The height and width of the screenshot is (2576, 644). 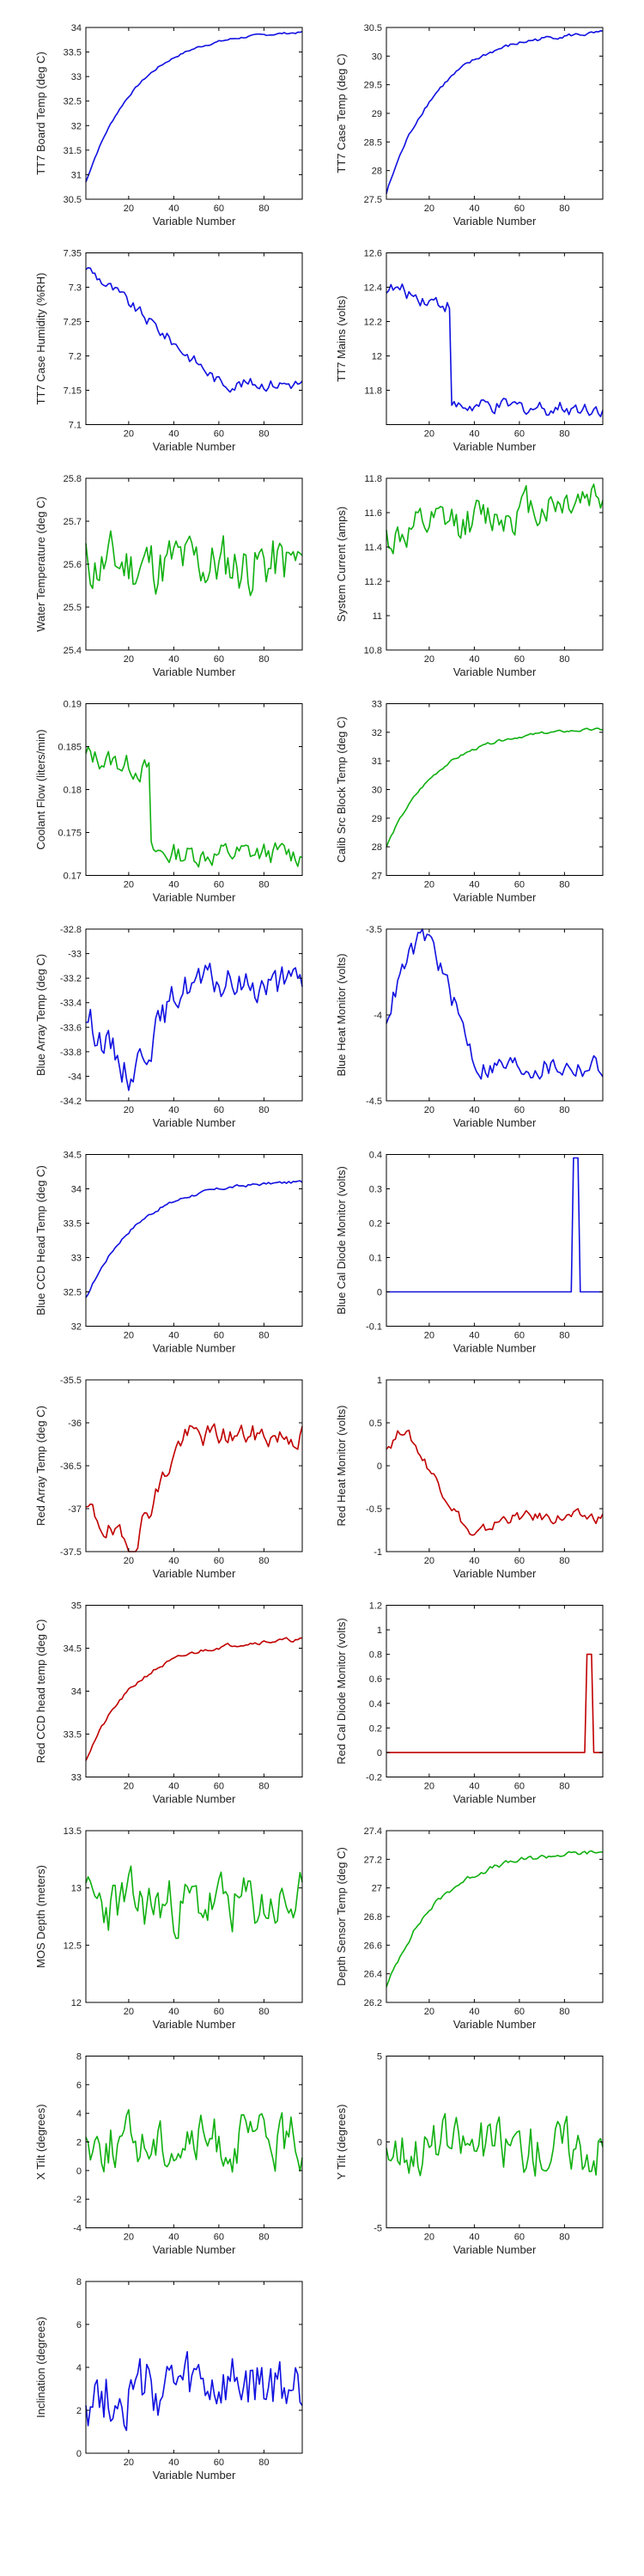 I want to click on y-tick-label: 11.2, so click(x=373, y=582).